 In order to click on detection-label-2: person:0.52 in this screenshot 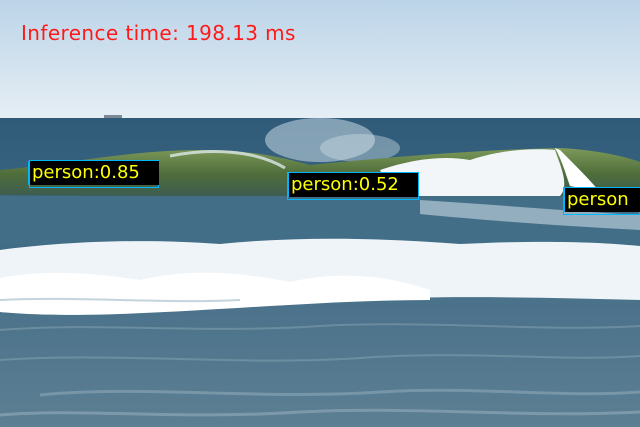, I will do `click(352, 185)`.